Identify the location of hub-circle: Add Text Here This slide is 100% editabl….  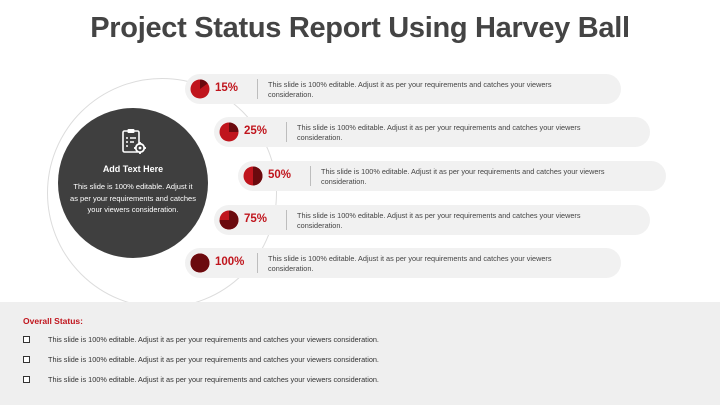
(133, 183).